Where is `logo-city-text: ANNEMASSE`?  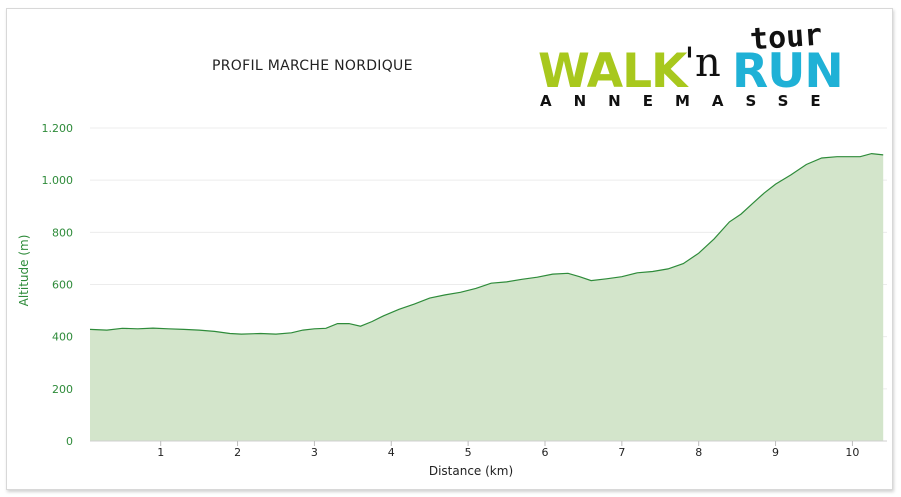
logo-city-text: ANNEMASSE is located at coordinates (691, 101).